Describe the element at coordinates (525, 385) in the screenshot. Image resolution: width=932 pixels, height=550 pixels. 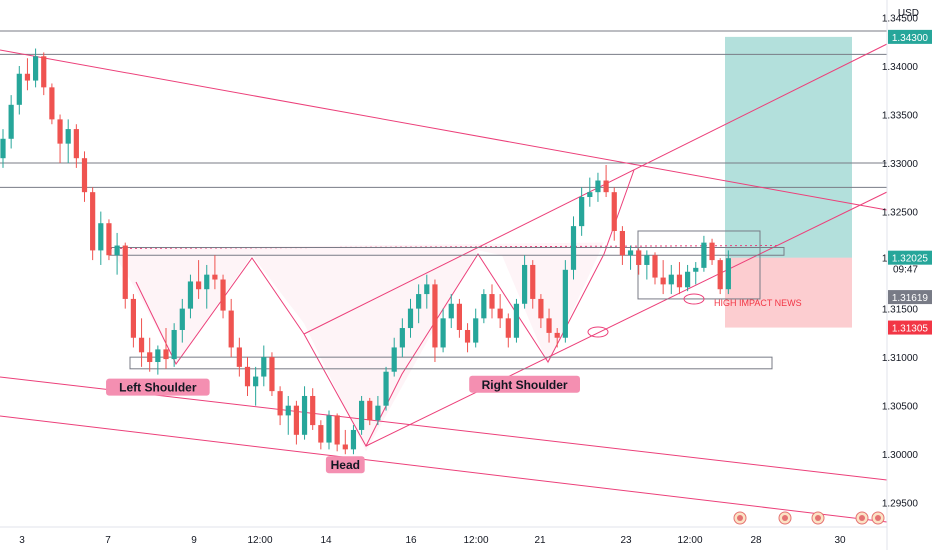
I see `annotation-label: Right Shoulder` at that location.